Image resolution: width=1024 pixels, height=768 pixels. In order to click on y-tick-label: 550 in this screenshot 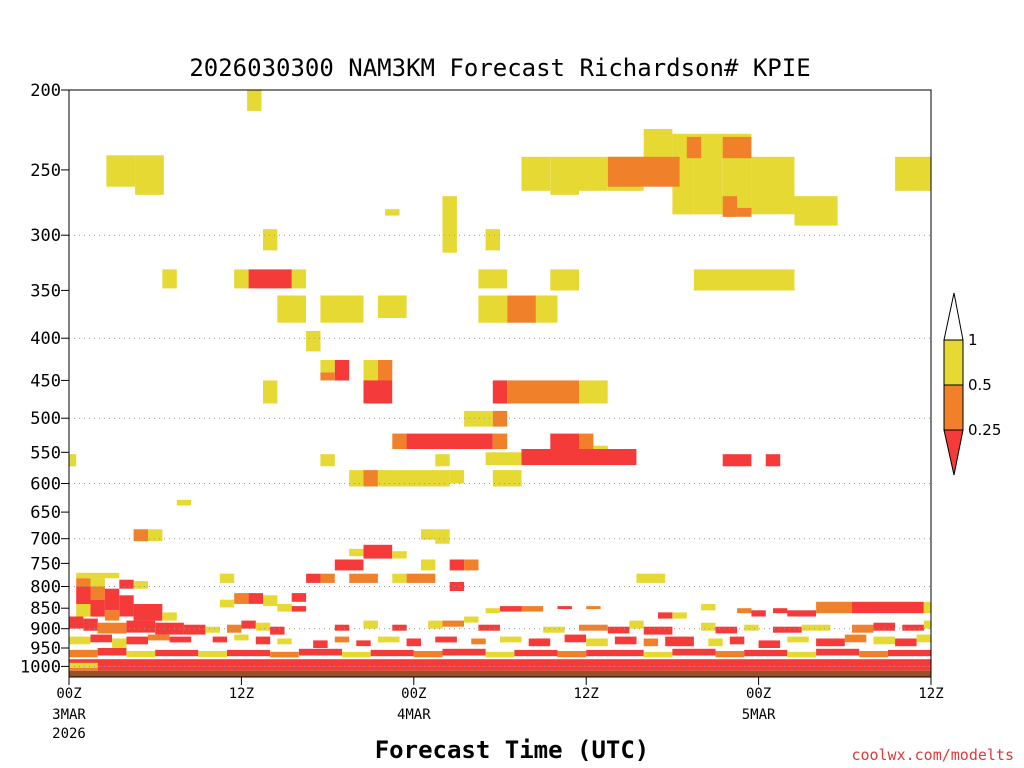, I will do `click(45, 453)`.